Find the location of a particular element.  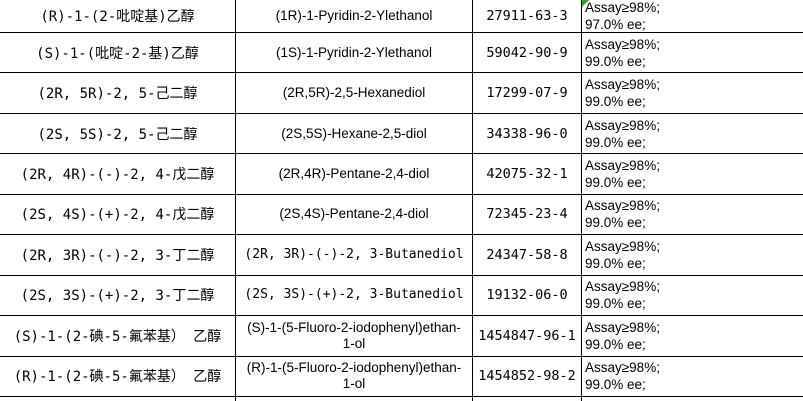

chinese-name: (2S, 3S)-(+)-2, 3-丁二醇 is located at coordinates (117, 296).